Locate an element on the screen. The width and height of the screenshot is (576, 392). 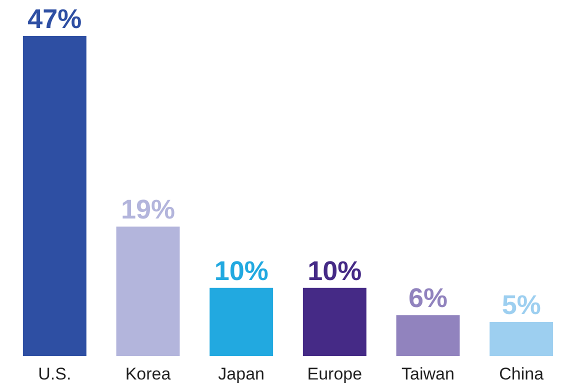
data-label: 47% is located at coordinates (55, 19).